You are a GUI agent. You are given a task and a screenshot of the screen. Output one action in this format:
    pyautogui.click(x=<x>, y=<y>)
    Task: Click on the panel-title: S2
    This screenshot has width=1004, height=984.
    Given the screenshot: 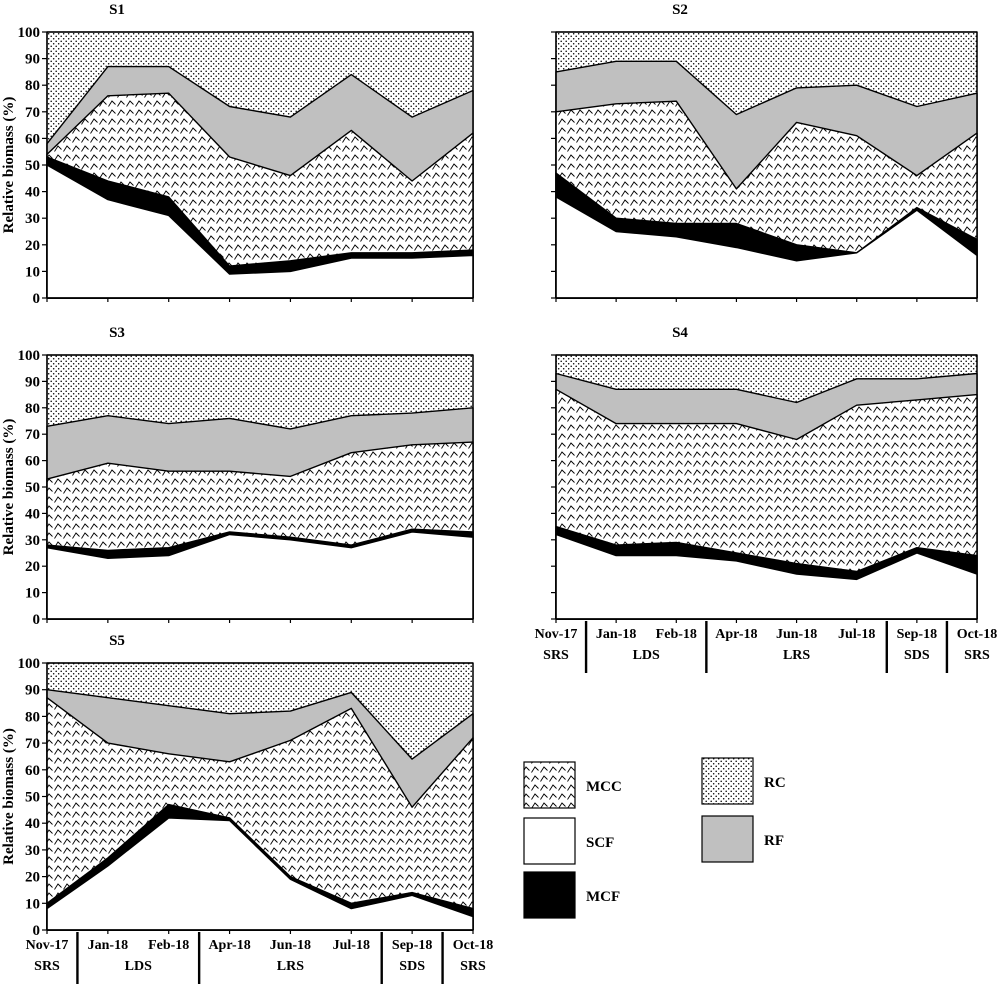 What is the action you would take?
    pyautogui.click(x=680, y=10)
    